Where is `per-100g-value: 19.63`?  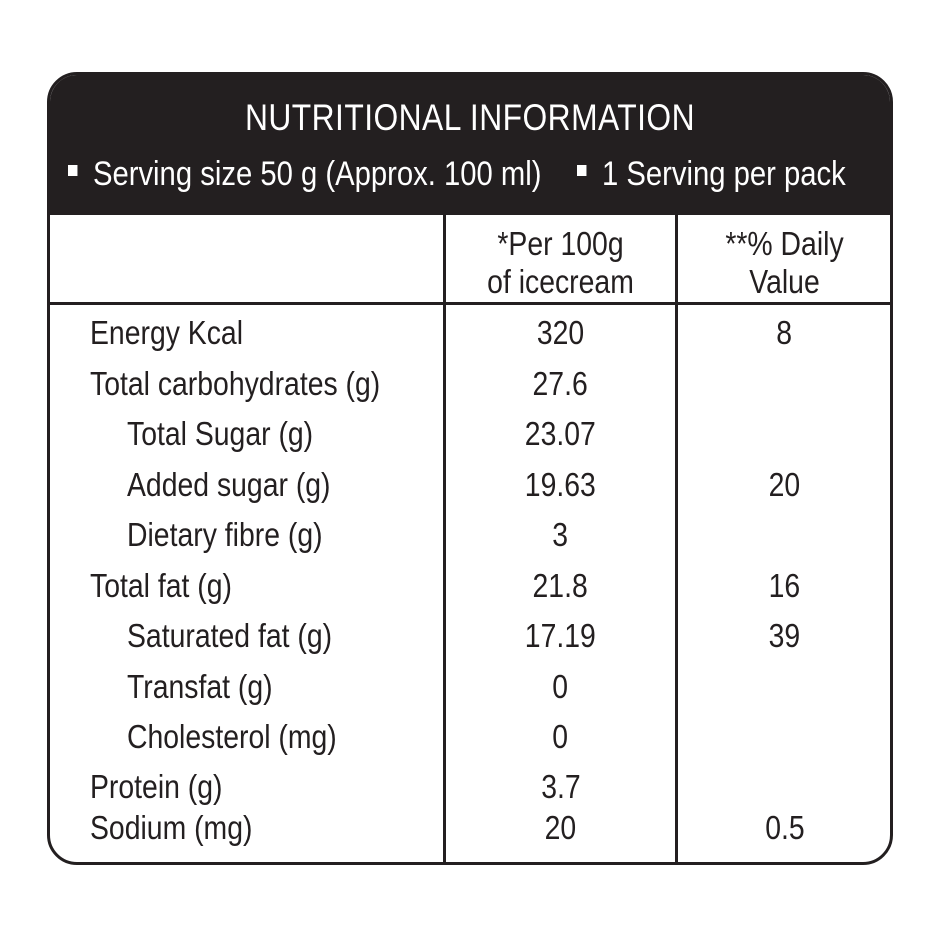 per-100g-value: 19.63 is located at coordinates (560, 484).